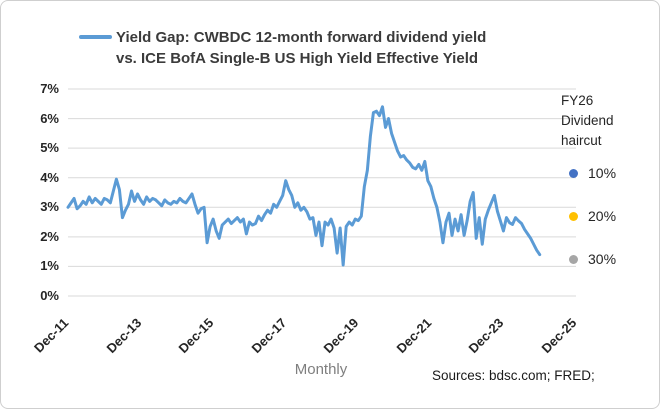 The width and height of the screenshot is (660, 409). I want to click on legend-item-label: 20%, so click(602, 216).